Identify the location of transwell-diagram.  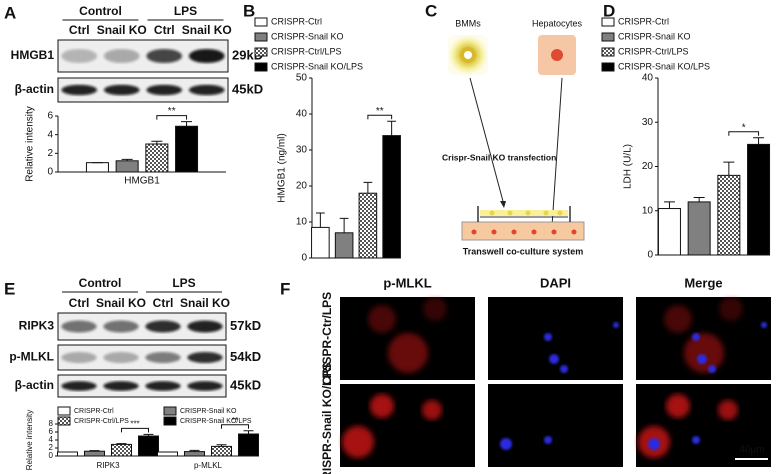
(516, 138).